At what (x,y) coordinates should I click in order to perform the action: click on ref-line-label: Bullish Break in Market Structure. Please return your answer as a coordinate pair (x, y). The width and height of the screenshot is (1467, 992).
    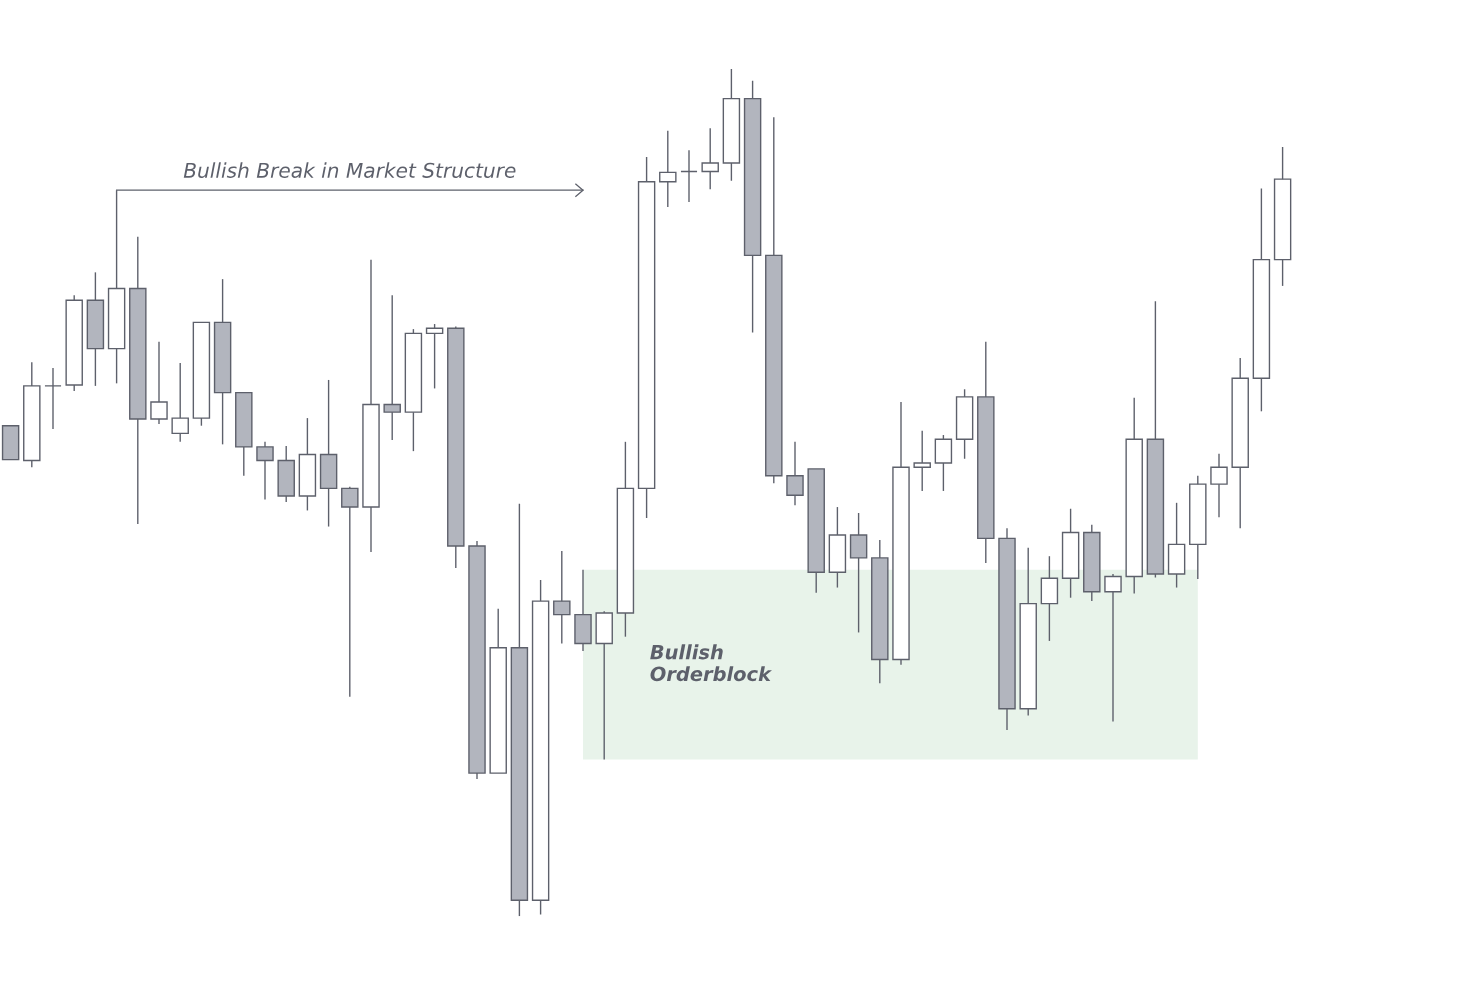
    Looking at the image, I should click on (349, 170).